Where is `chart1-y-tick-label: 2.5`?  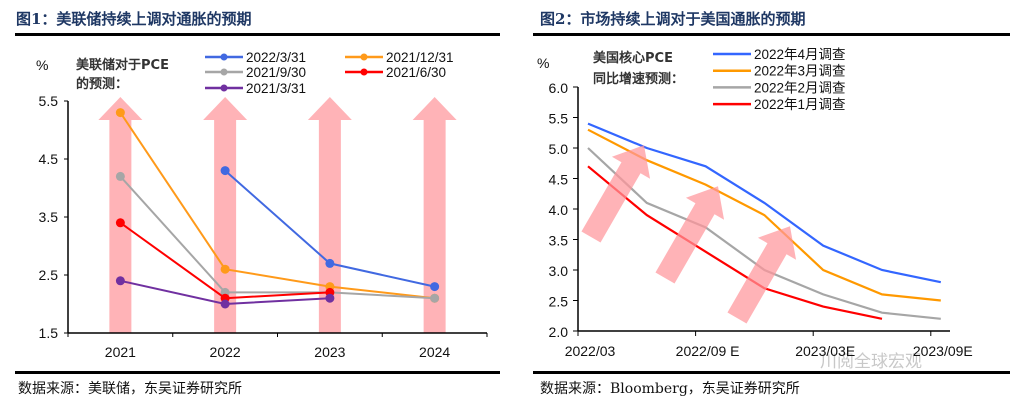
chart1-y-tick-label: 2.5 is located at coordinates (49, 275).